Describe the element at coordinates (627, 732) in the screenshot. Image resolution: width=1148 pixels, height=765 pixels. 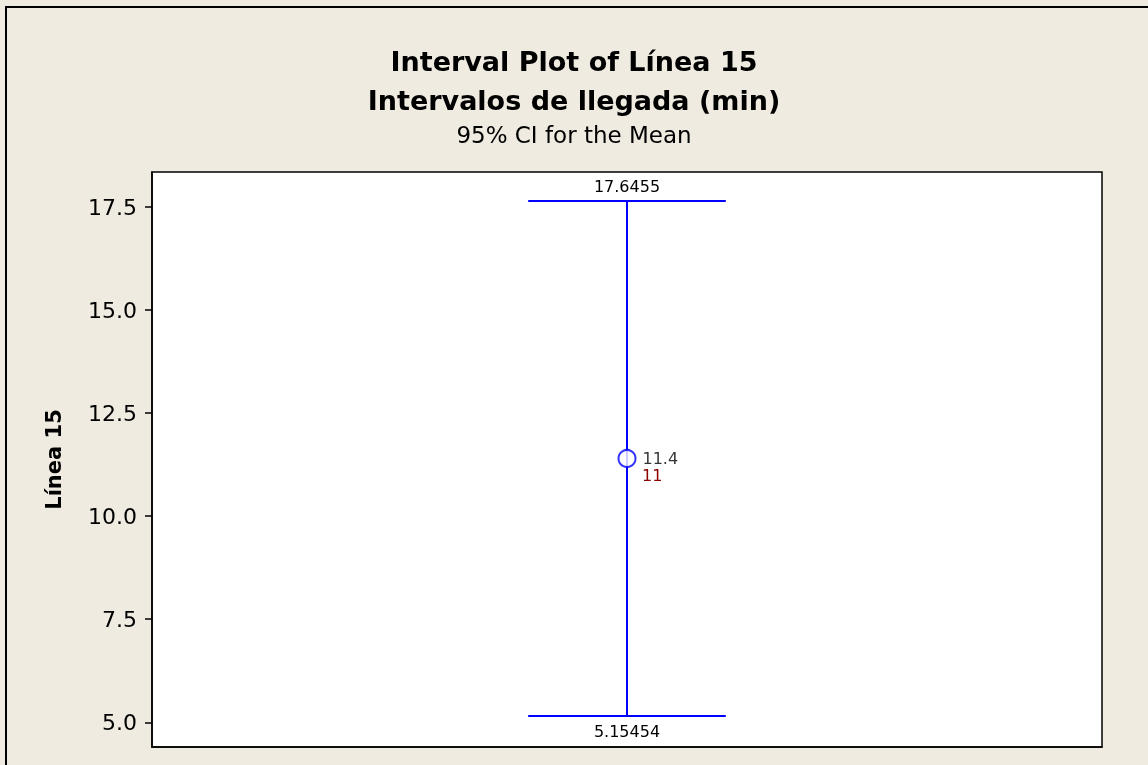
I see `annotation: 5.15454` at that location.